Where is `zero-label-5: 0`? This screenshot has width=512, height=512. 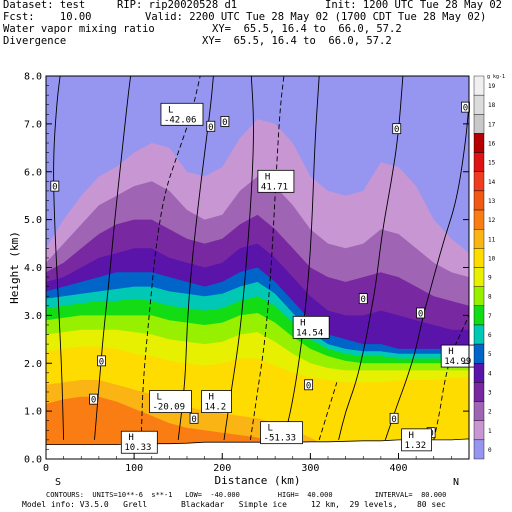
zero-label-5: 0 is located at coordinates (363, 300).